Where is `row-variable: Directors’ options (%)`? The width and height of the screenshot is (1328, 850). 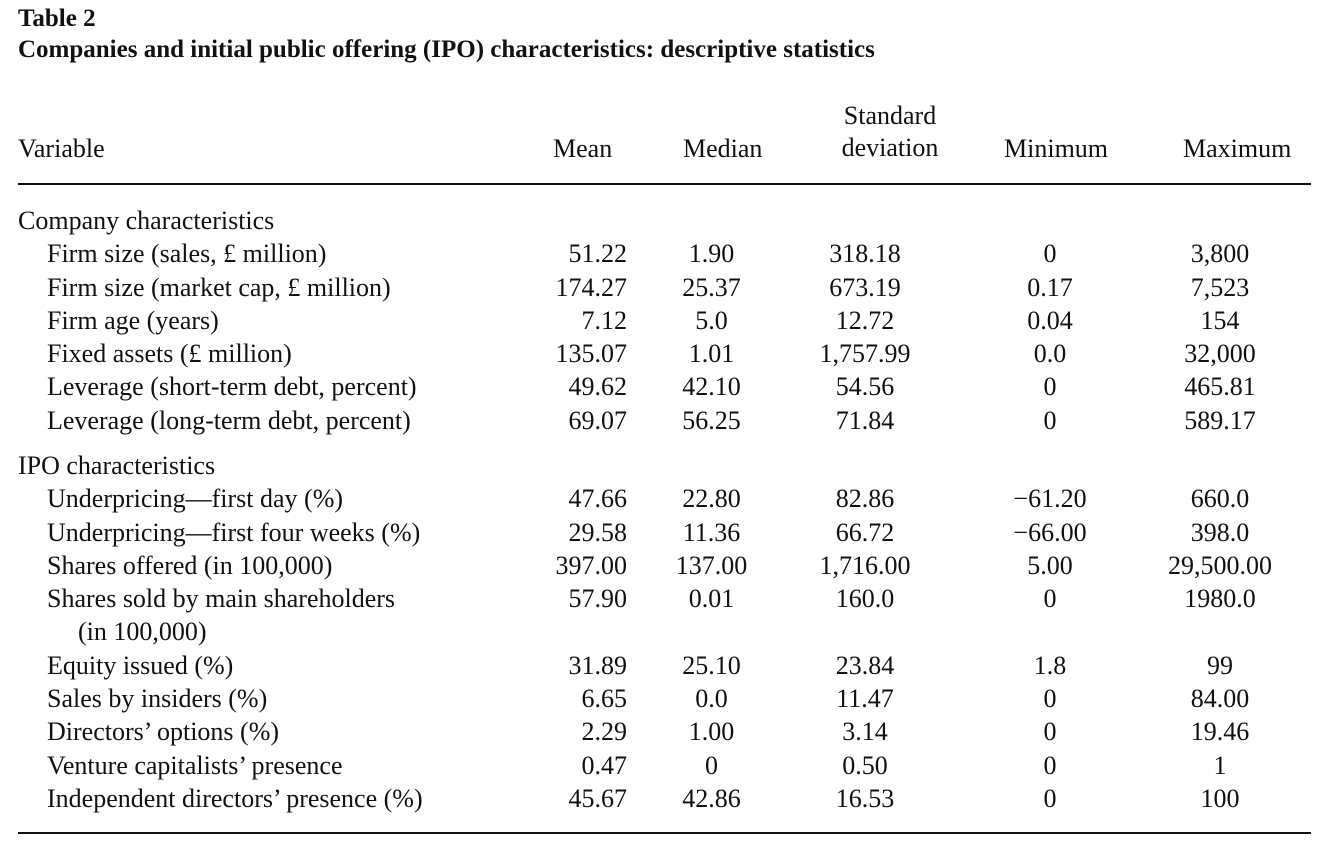 row-variable: Directors’ options (%) is located at coordinates (163, 731).